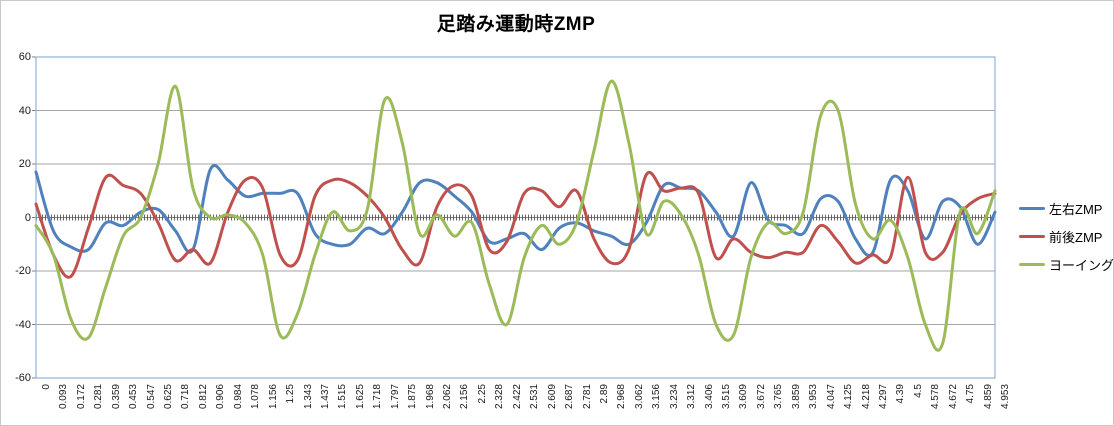 This screenshot has width=1114, height=426. I want to click on x-axis-tick-label: 3.515, so click(727, 397).